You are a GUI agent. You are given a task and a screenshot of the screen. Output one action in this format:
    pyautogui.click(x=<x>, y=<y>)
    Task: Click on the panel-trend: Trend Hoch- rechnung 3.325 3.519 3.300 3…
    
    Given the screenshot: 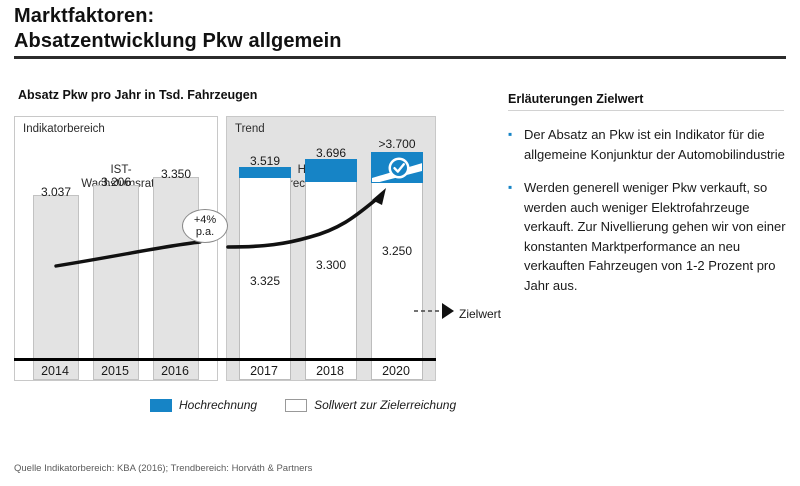 What is the action you would take?
    pyautogui.click(x=331, y=248)
    